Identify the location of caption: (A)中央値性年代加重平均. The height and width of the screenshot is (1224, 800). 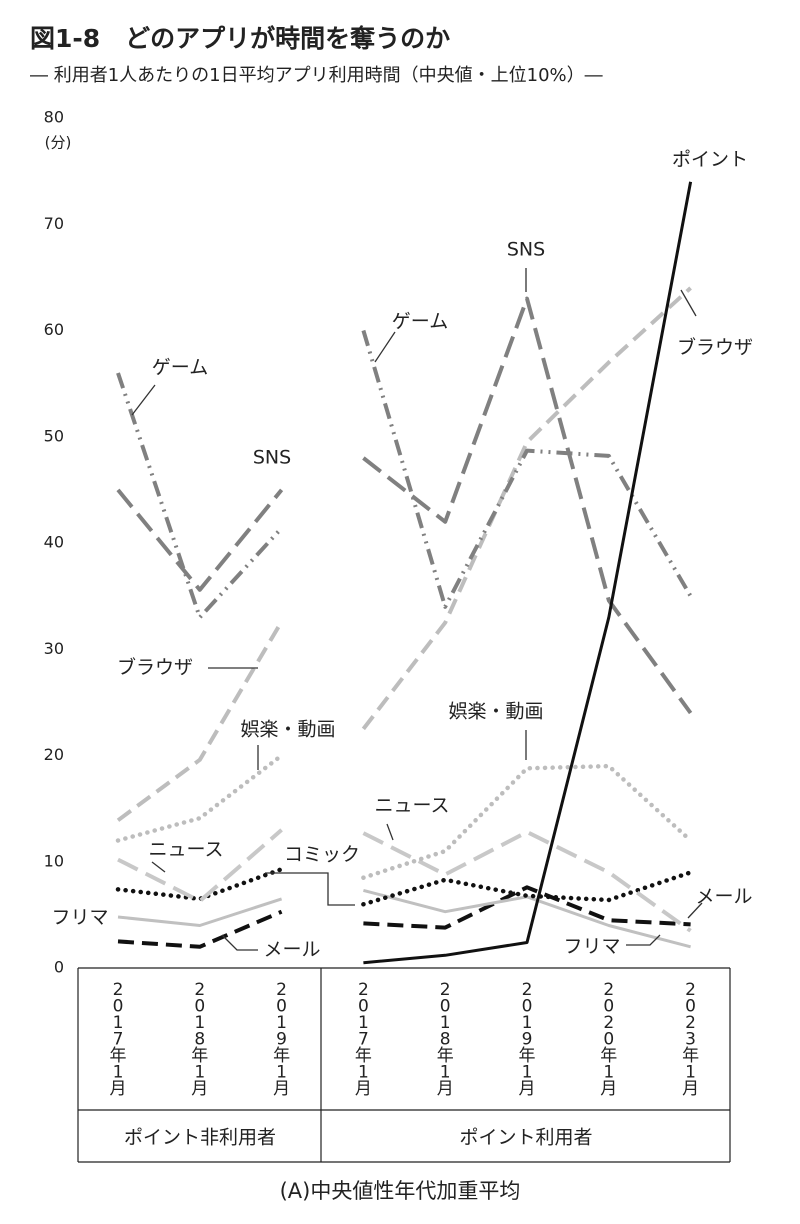
(400, 1191).